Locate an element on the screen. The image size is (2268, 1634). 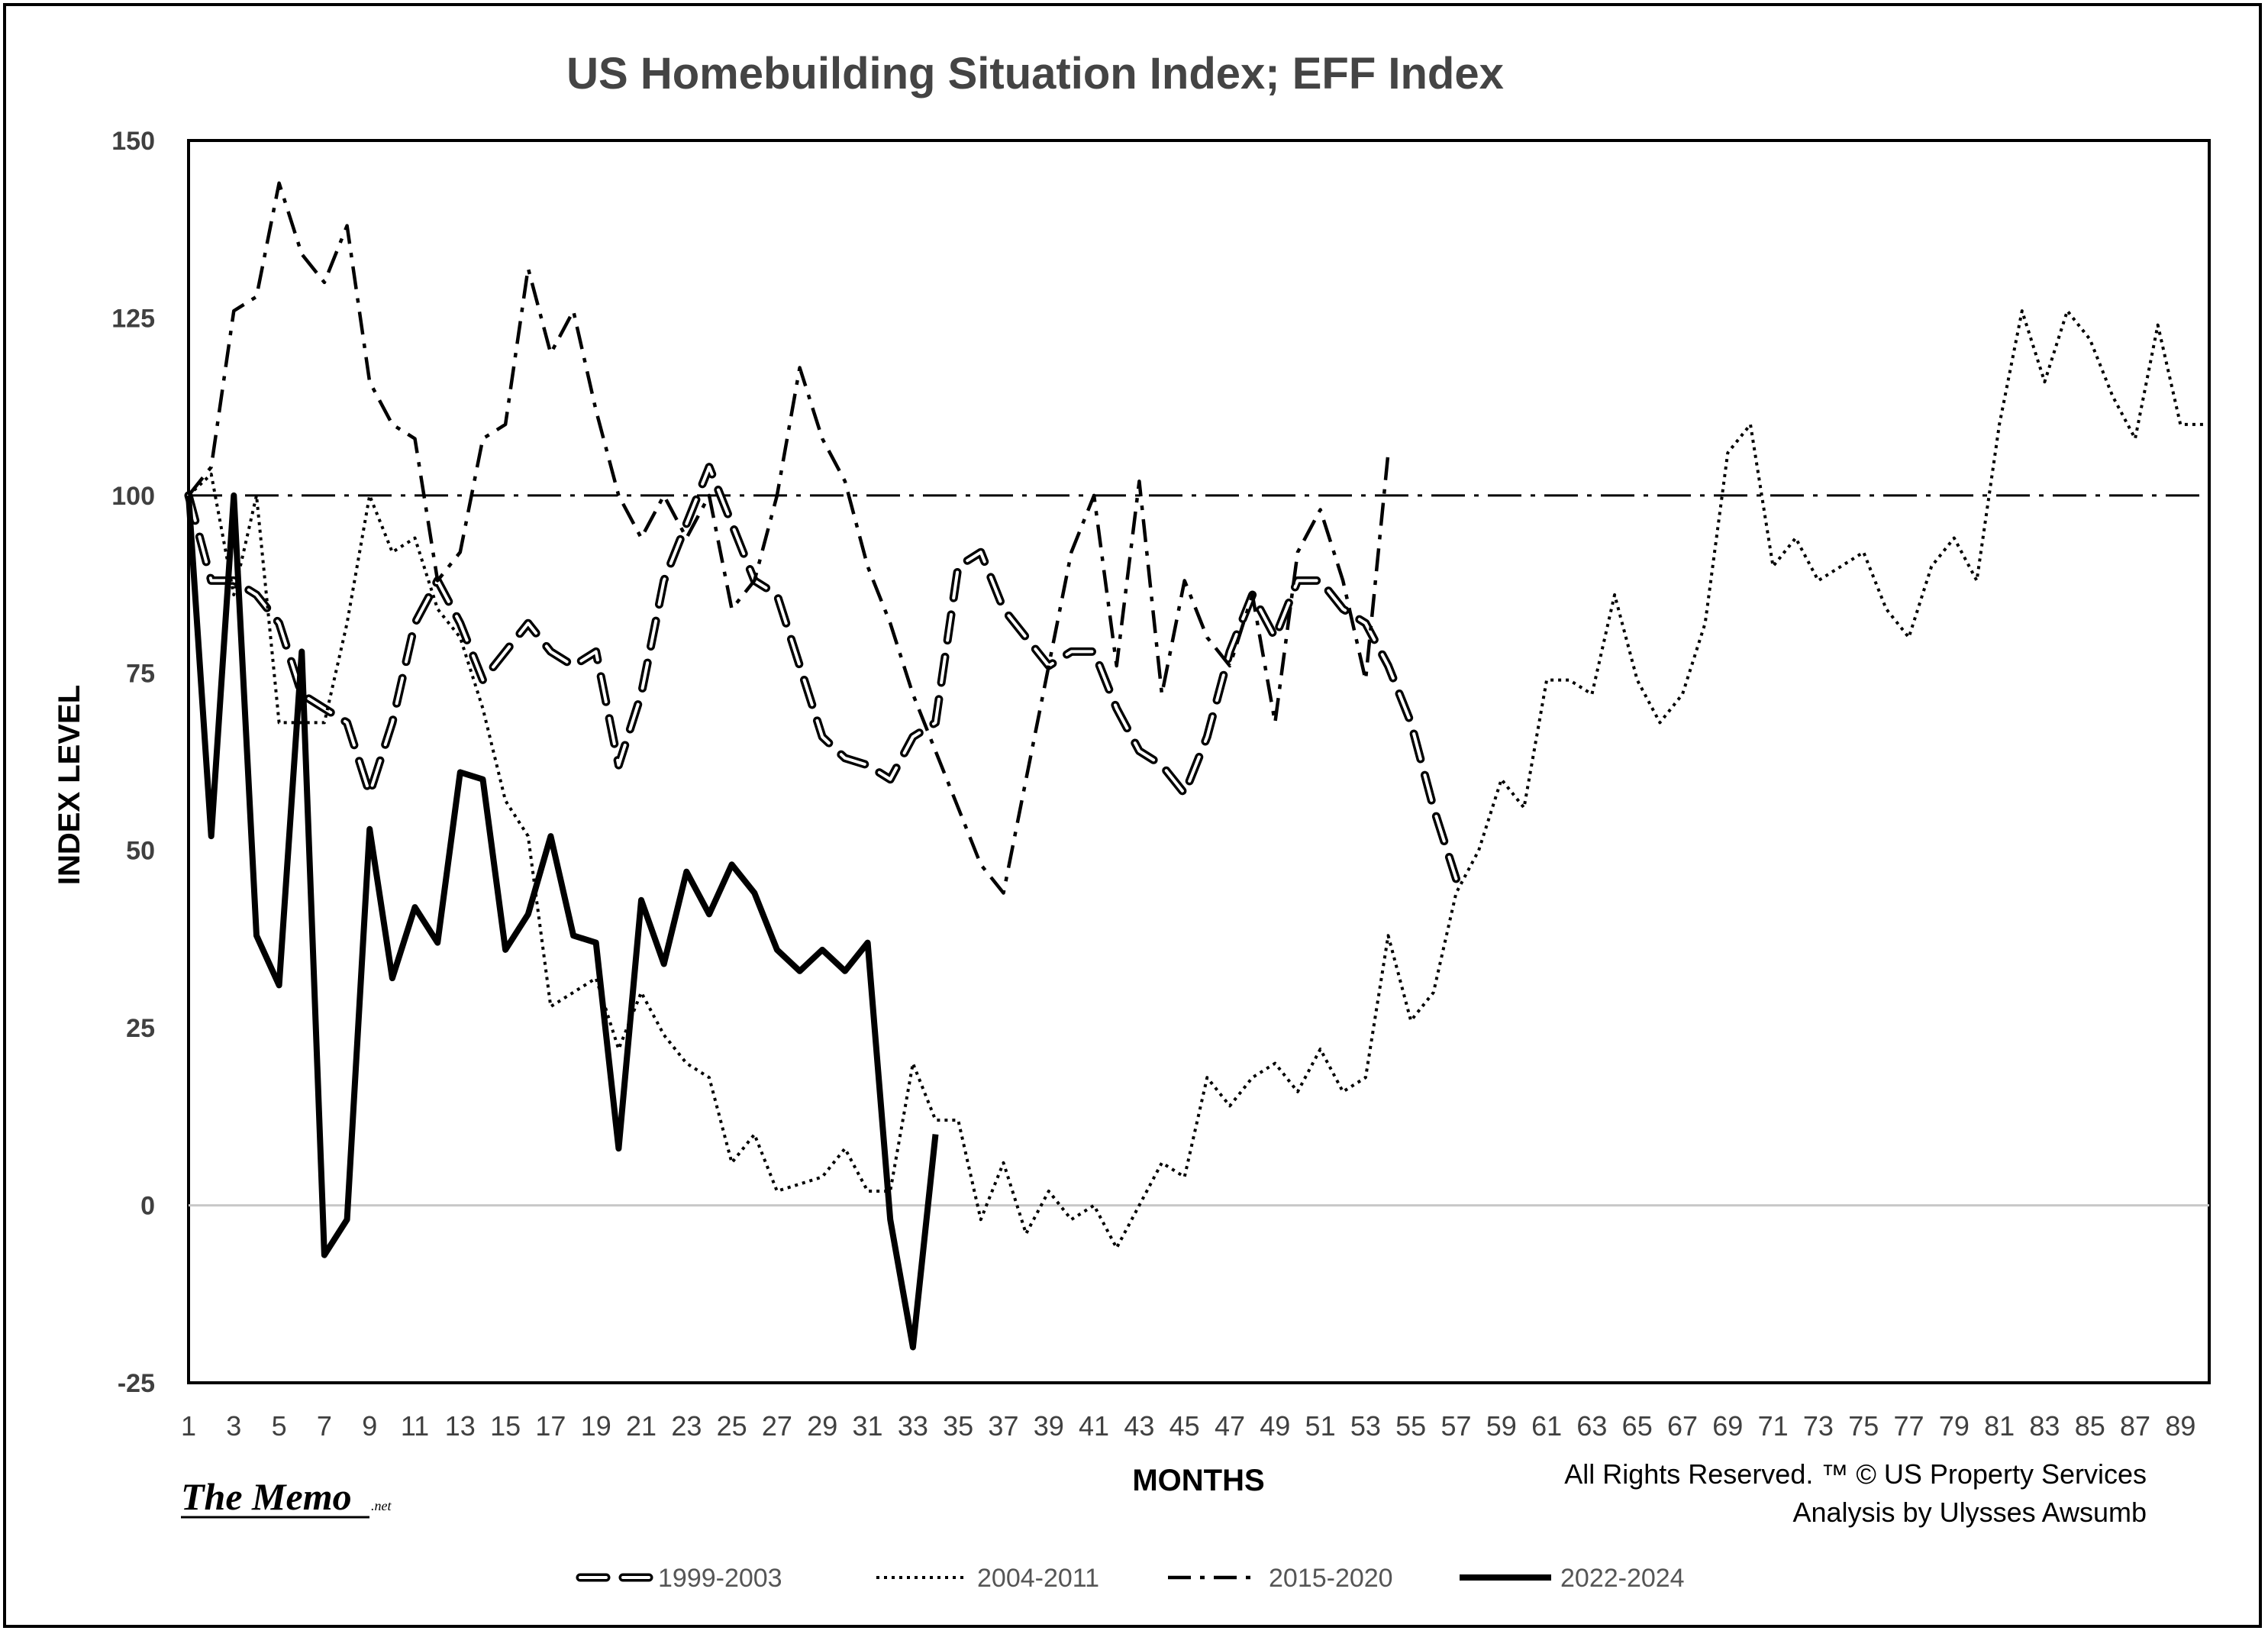
x-tick-label: 71 is located at coordinates (1774, 1426).